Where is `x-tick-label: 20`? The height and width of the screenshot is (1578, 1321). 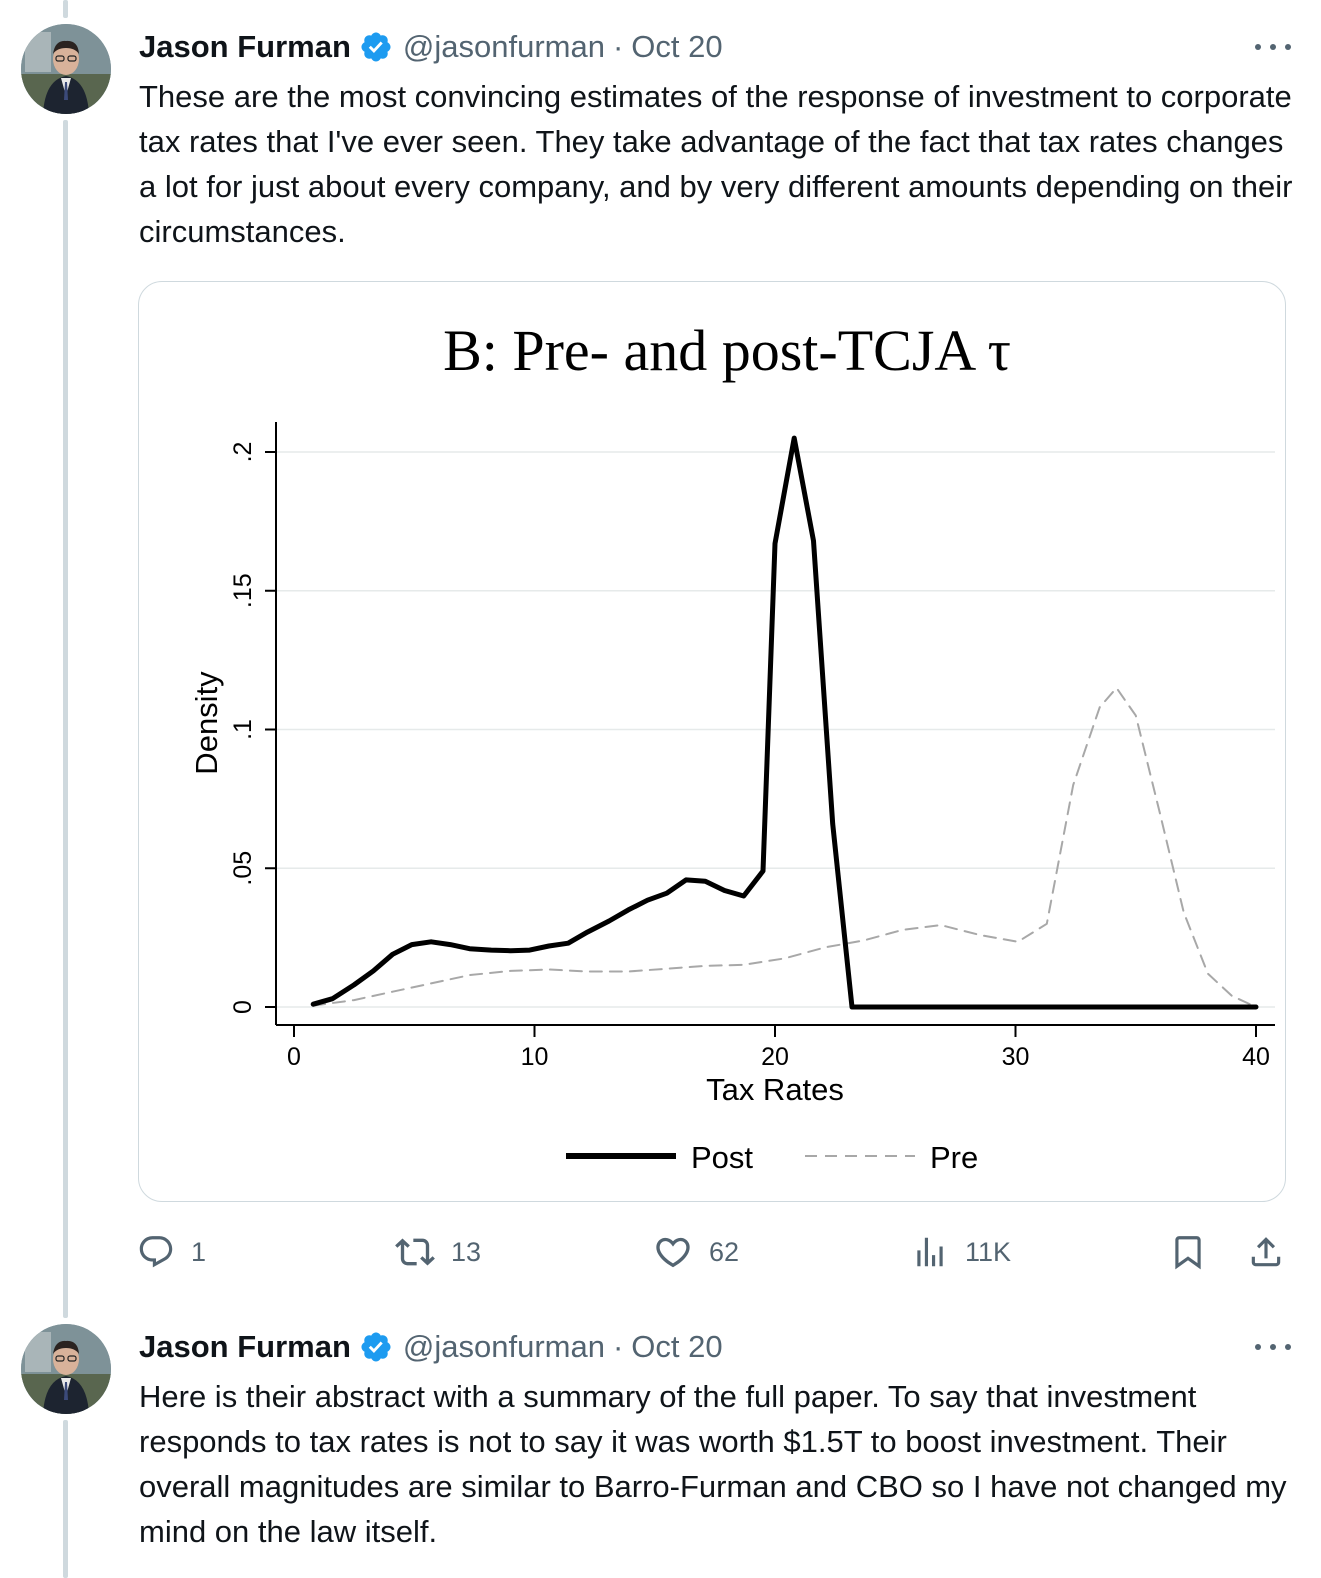
x-tick-label: 20 is located at coordinates (775, 1057).